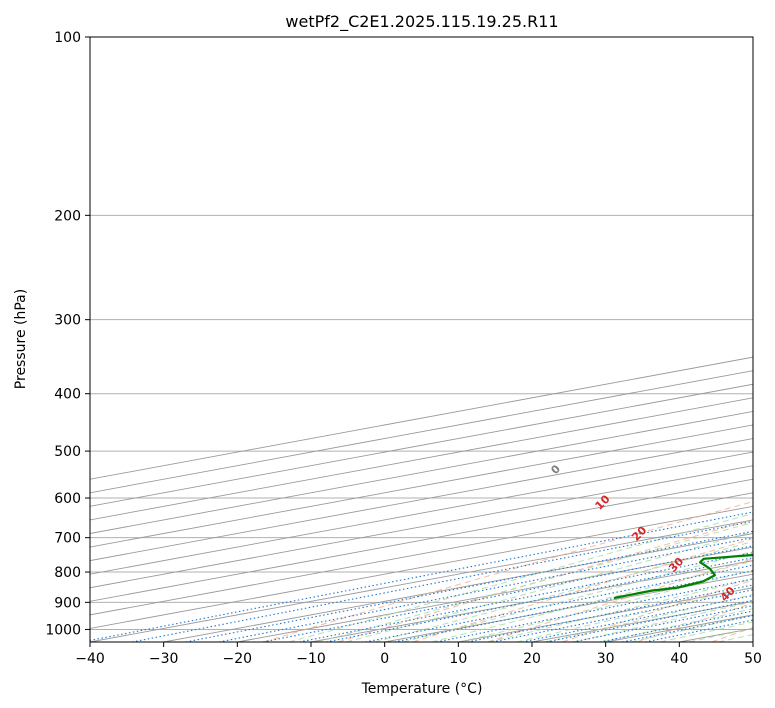  What do you see at coordinates (679, 659) in the screenshot?
I see `x-tick-label: 40` at bounding box center [679, 659].